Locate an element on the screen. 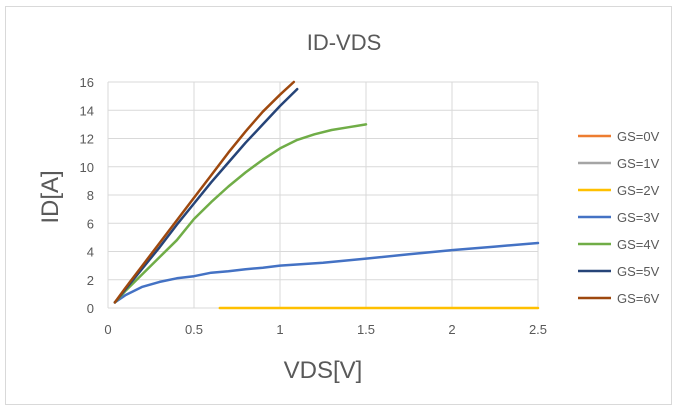 Image resolution: width=678 pixels, height=412 pixels. legend: GS=0V GS=1V GS=2V GS=3V GS=4V GS=5V GS=6V is located at coordinates (619, 217).